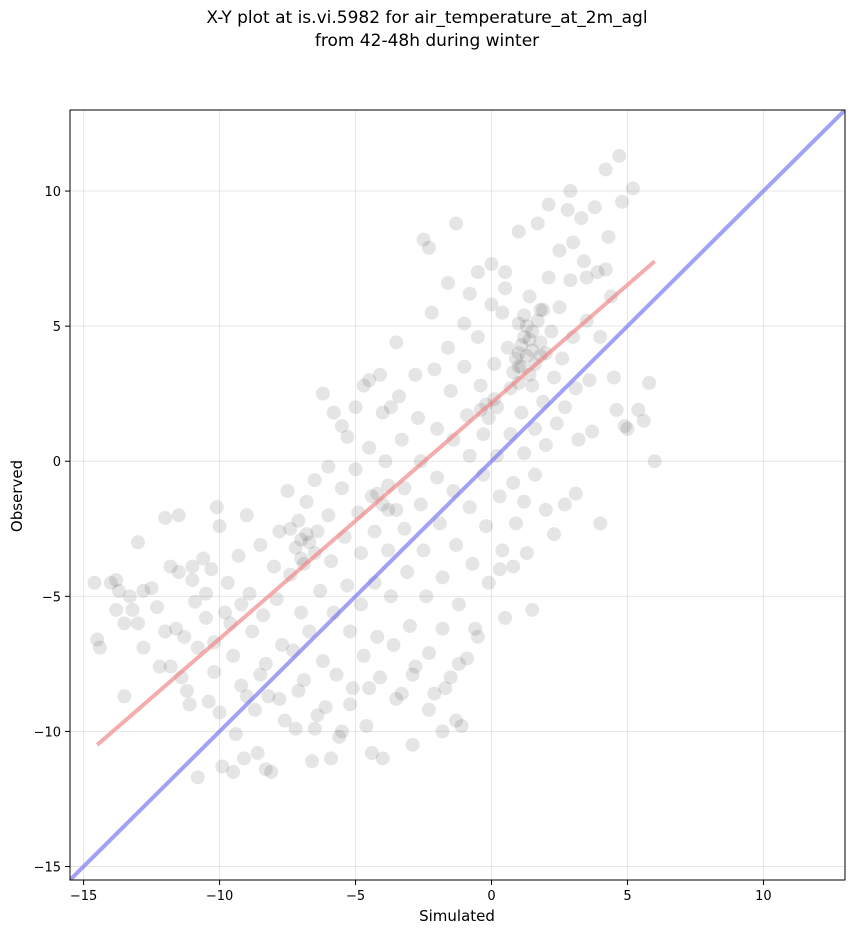 This screenshot has height=934, width=854. I want to click on y-tick-label: −5, so click(51, 597).